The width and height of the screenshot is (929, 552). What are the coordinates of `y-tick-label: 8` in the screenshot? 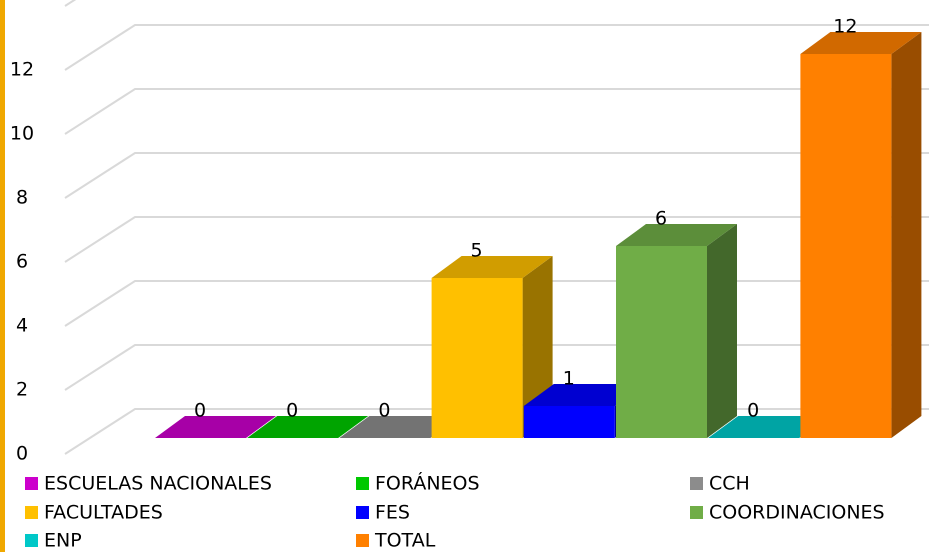 It's located at (22, 198).